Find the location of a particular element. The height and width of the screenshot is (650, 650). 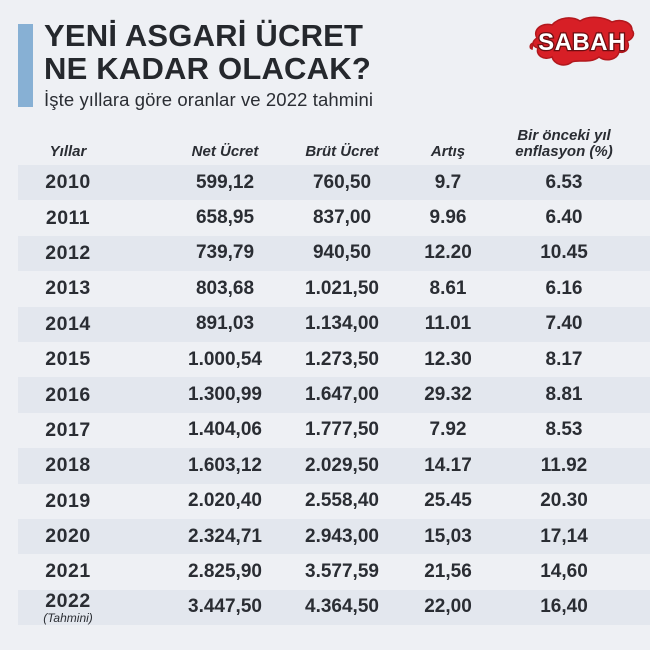

table-row: 2012 739,79 940,50 12.20 10.45 is located at coordinates (334, 253).